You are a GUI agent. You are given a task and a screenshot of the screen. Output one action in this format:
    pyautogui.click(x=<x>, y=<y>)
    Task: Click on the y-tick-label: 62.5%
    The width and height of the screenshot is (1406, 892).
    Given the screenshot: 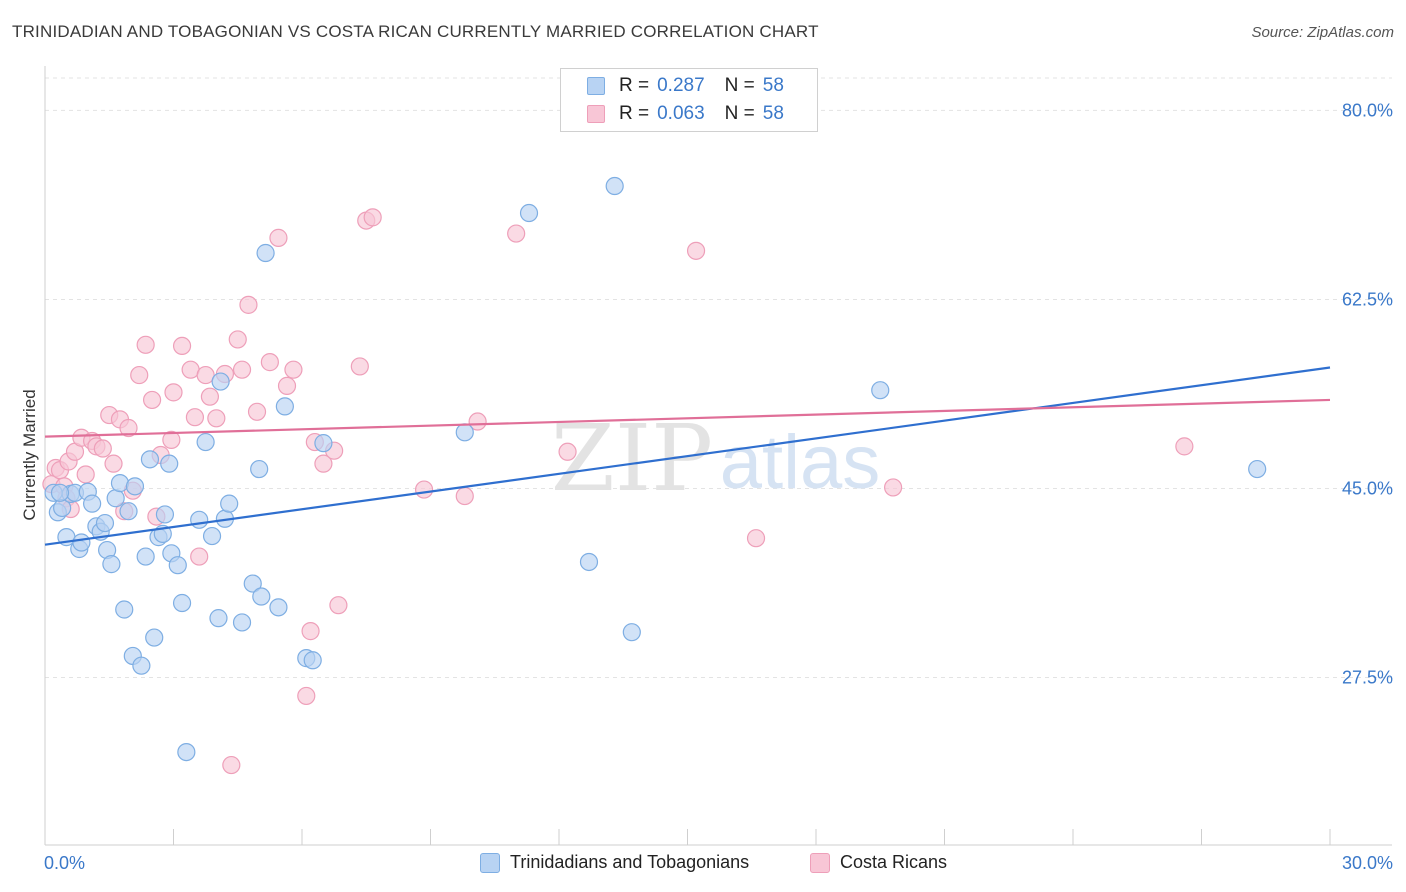 What is the action you would take?
    pyautogui.click(x=1367, y=299)
    